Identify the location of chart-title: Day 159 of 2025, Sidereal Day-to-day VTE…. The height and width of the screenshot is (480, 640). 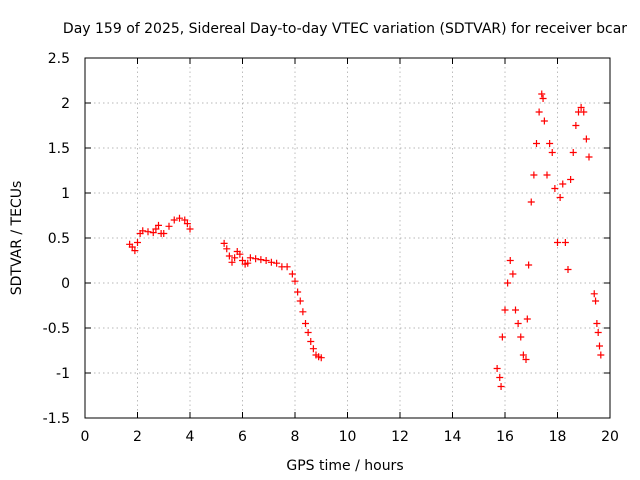
(345, 29).